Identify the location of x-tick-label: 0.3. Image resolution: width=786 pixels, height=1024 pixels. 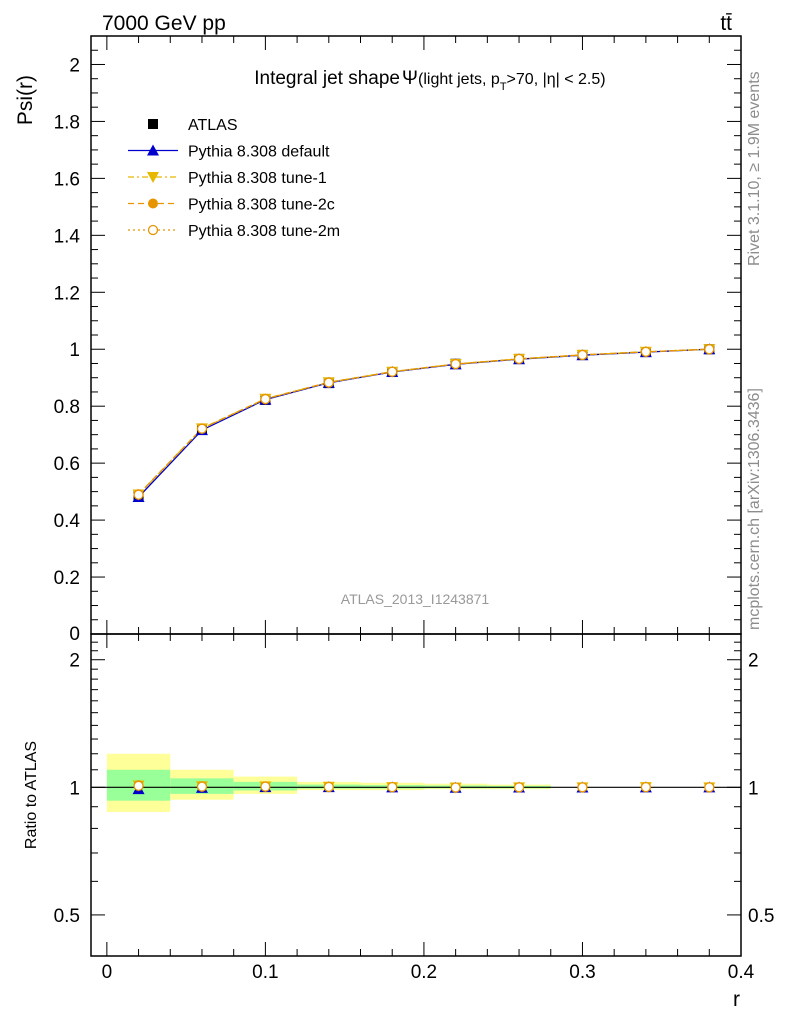
(582, 972).